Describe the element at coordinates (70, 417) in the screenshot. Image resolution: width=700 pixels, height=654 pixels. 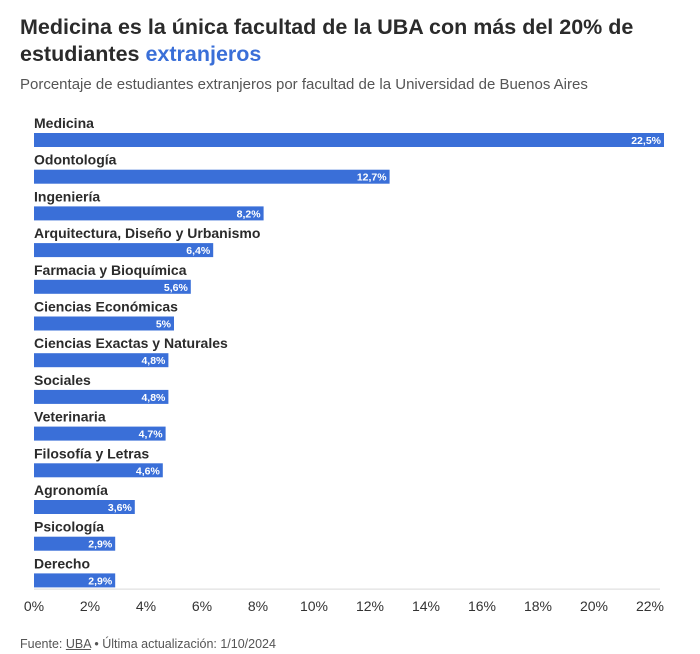
I see `category-label: Veterinaria` at that location.